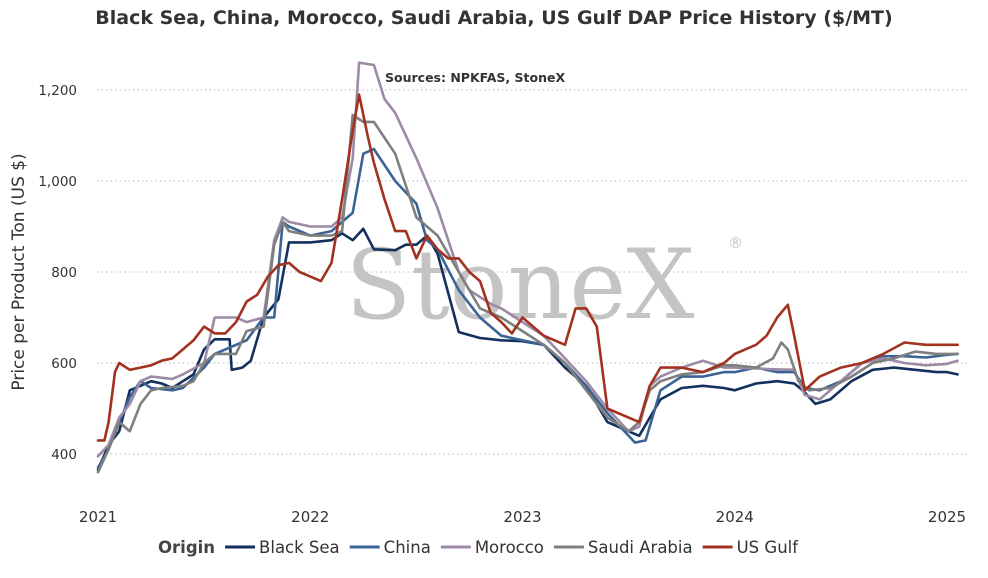 This screenshot has width=988, height=578. Describe the element at coordinates (64, 455) in the screenshot. I see `y-tick-label: 400` at that location.